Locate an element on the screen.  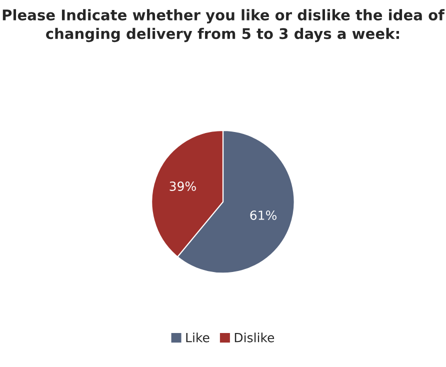
data-label: 39% is located at coordinates (183, 186).